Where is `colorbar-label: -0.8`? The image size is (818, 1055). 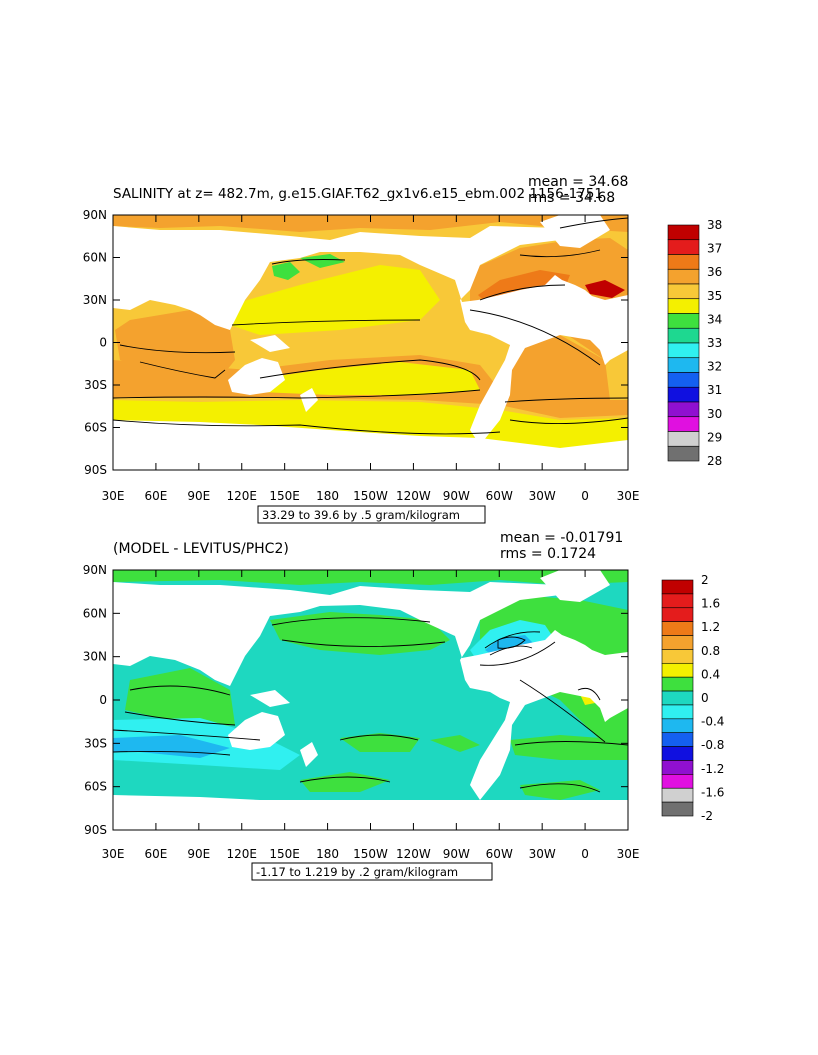 colorbar-label: -0.8 is located at coordinates (712, 745).